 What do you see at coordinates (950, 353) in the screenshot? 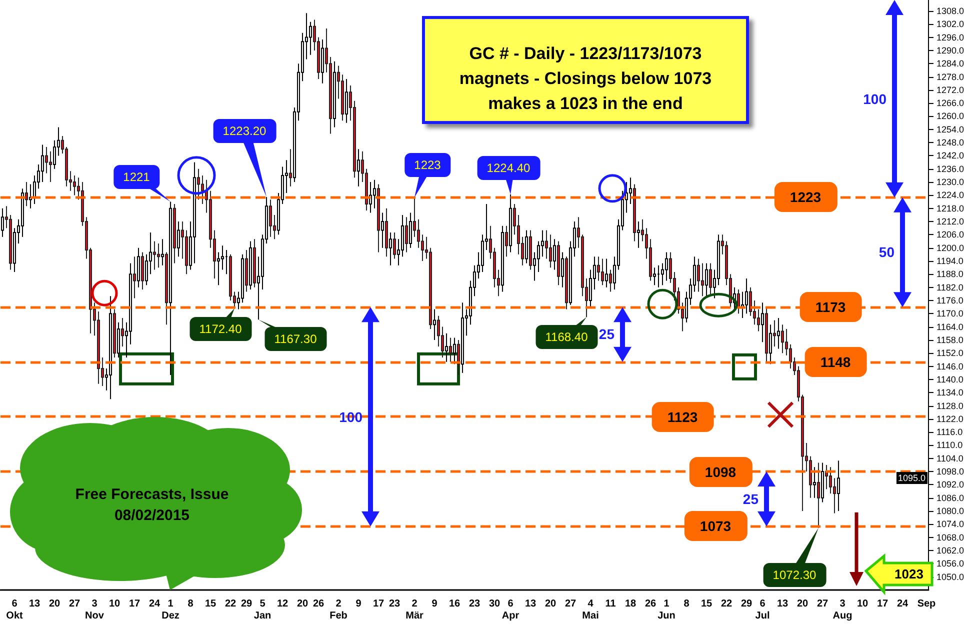
I see `y-tick-label: 1152.0` at bounding box center [950, 353].